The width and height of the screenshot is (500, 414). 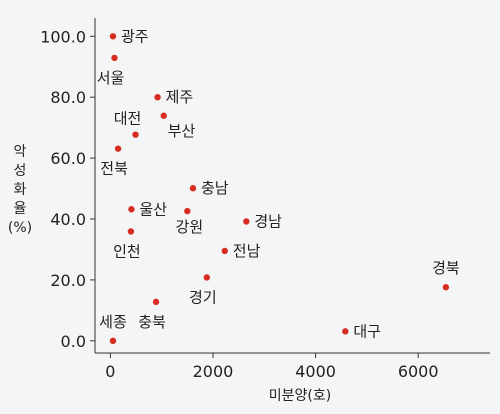 I want to click on y-axis-title-char: 악, so click(x=20, y=152).